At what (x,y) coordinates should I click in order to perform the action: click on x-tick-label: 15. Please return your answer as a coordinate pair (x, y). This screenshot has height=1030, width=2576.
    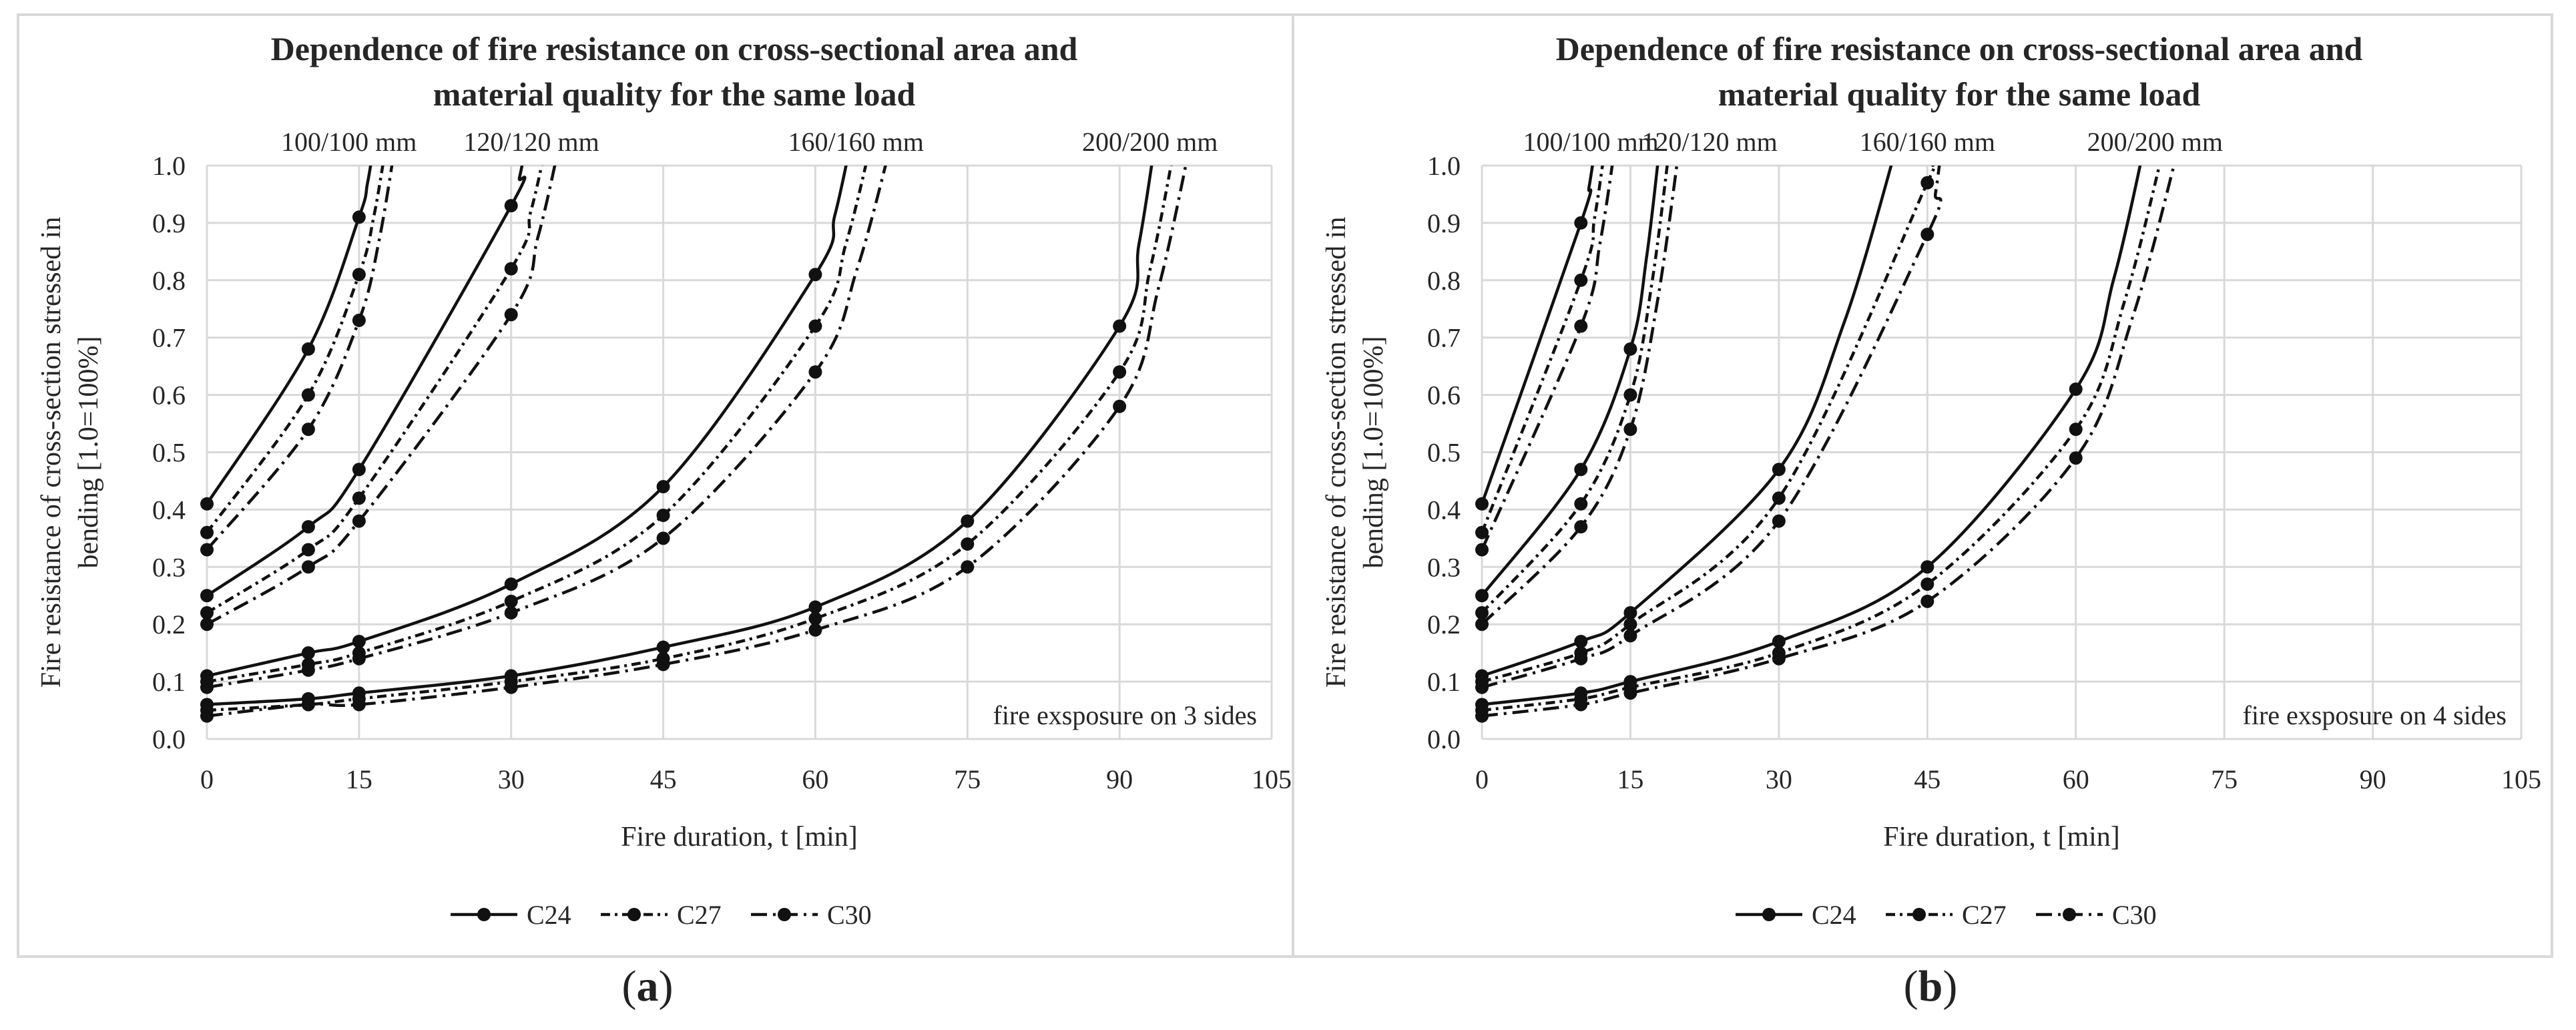
    Looking at the image, I should click on (1630, 779).